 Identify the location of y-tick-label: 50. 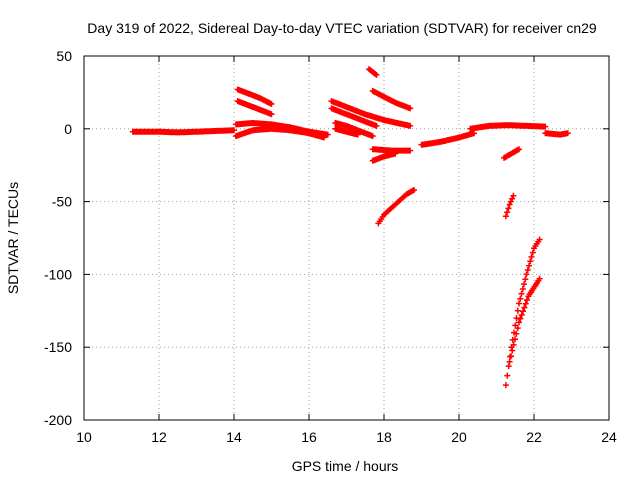
(64, 56).